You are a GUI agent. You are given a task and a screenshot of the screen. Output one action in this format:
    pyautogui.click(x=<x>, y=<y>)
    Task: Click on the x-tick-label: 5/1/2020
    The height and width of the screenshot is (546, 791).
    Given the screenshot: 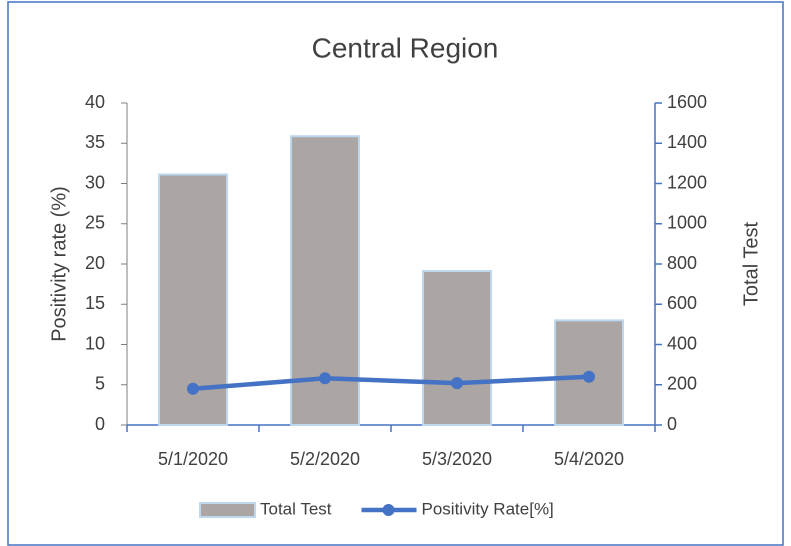 What is the action you would take?
    pyautogui.click(x=193, y=459)
    